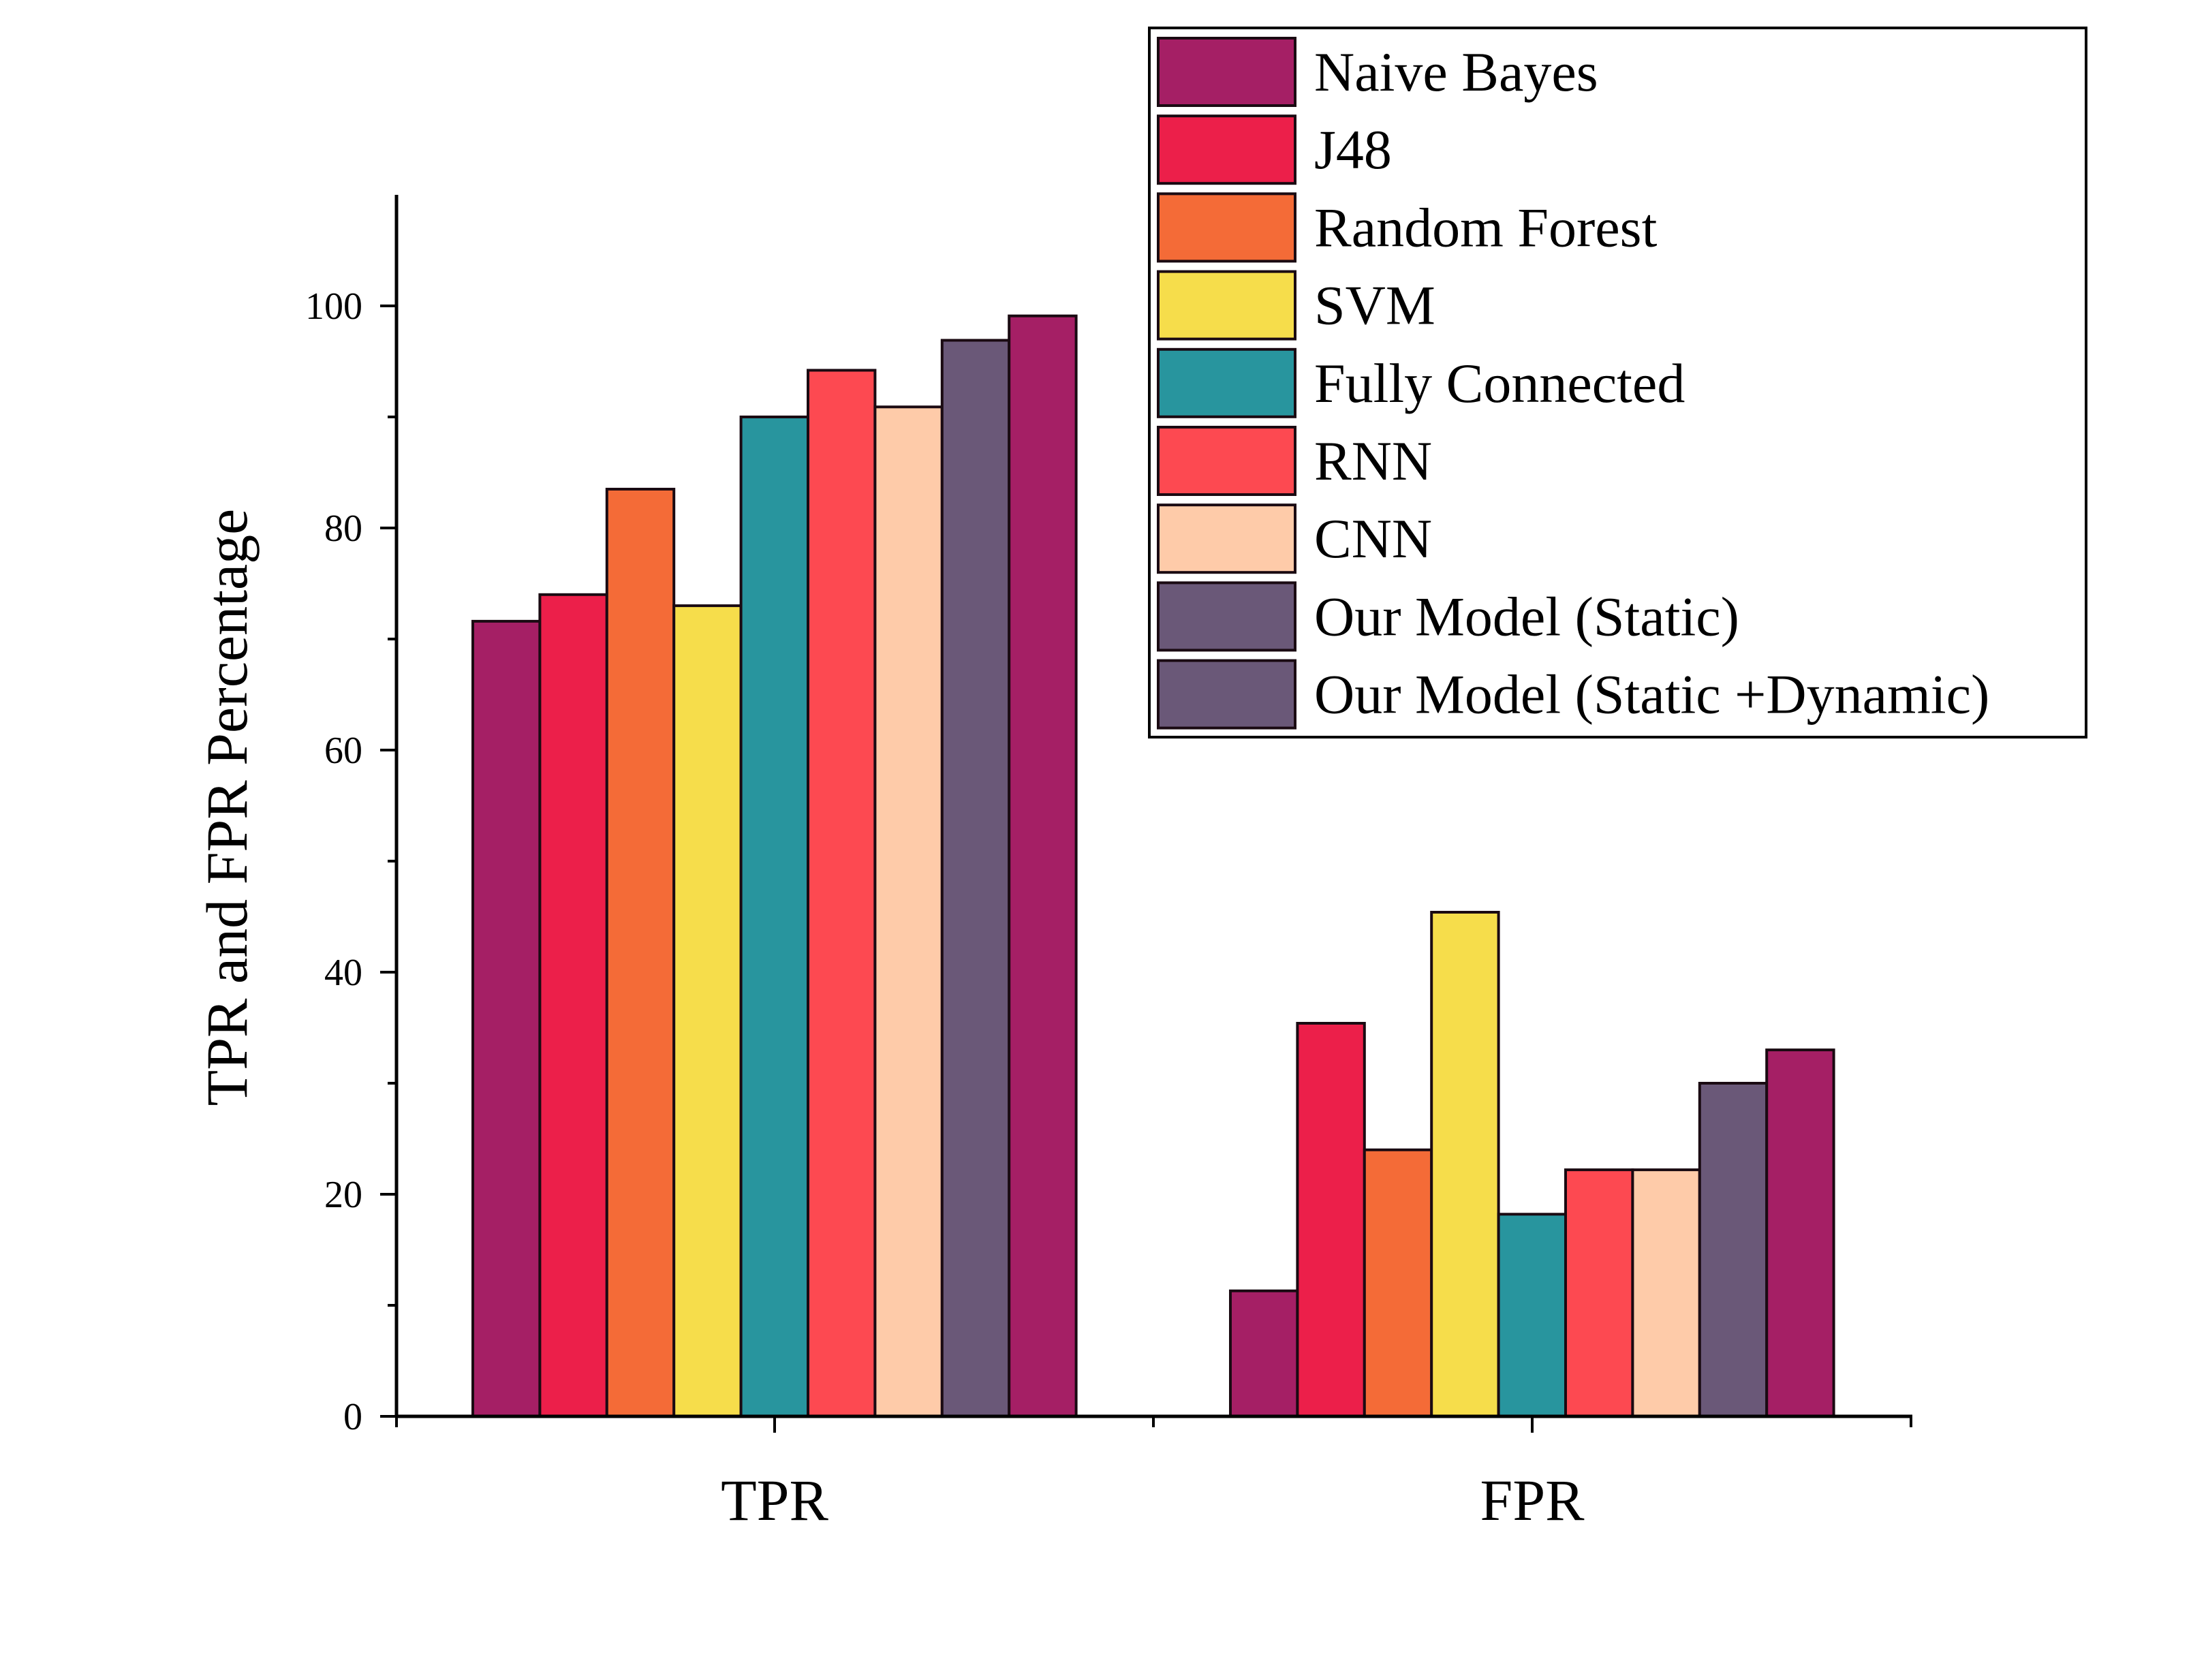  I want to click on legend-label: Naive Bayes, so click(1456, 72).